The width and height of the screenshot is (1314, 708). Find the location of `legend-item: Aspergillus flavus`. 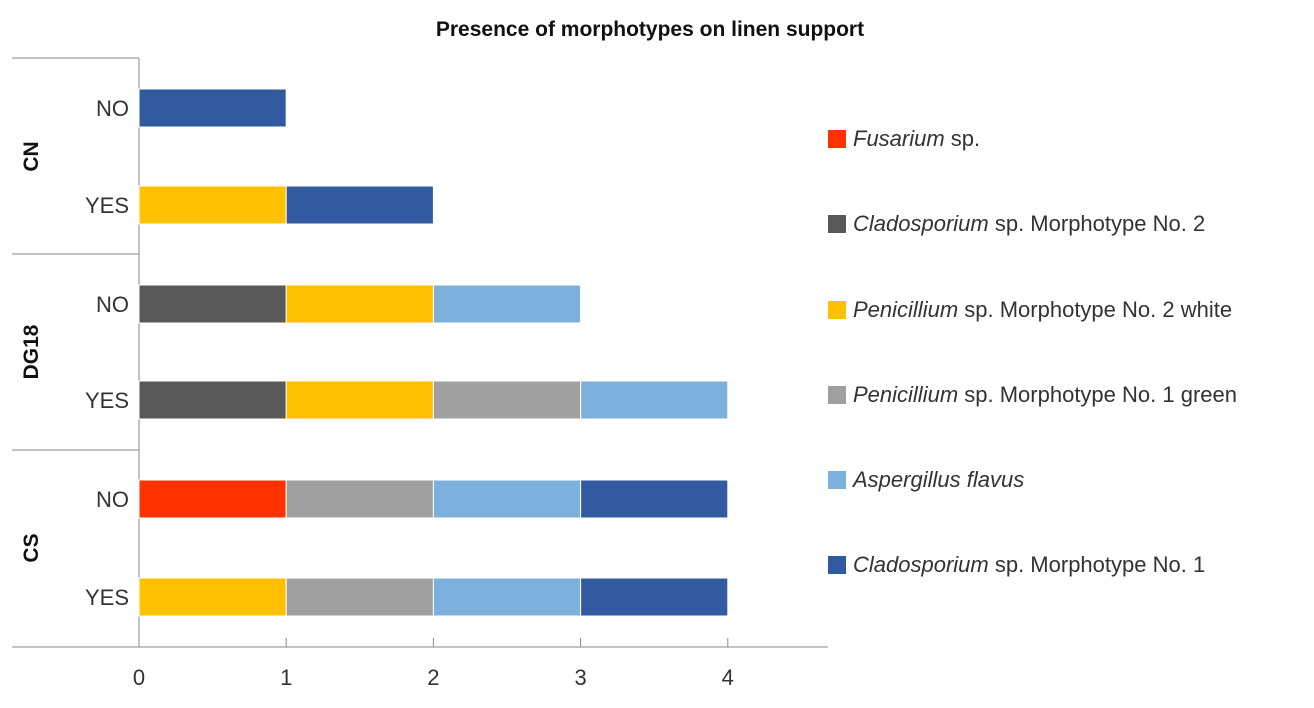

legend-item: Aspergillus flavus is located at coordinates (926, 480).